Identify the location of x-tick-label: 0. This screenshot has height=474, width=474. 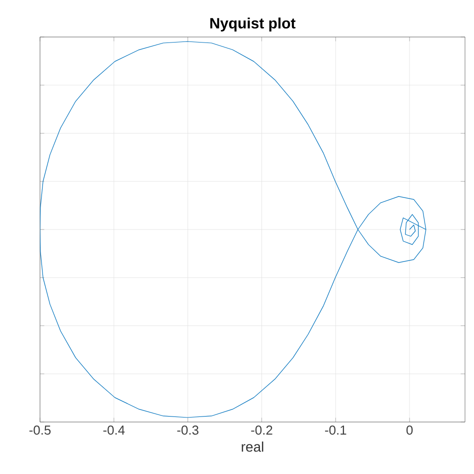
(409, 430).